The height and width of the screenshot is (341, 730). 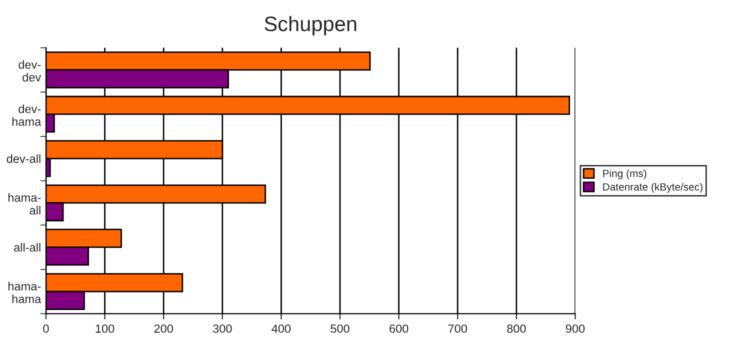 I want to click on x-tick-label: 700, so click(x=458, y=328).